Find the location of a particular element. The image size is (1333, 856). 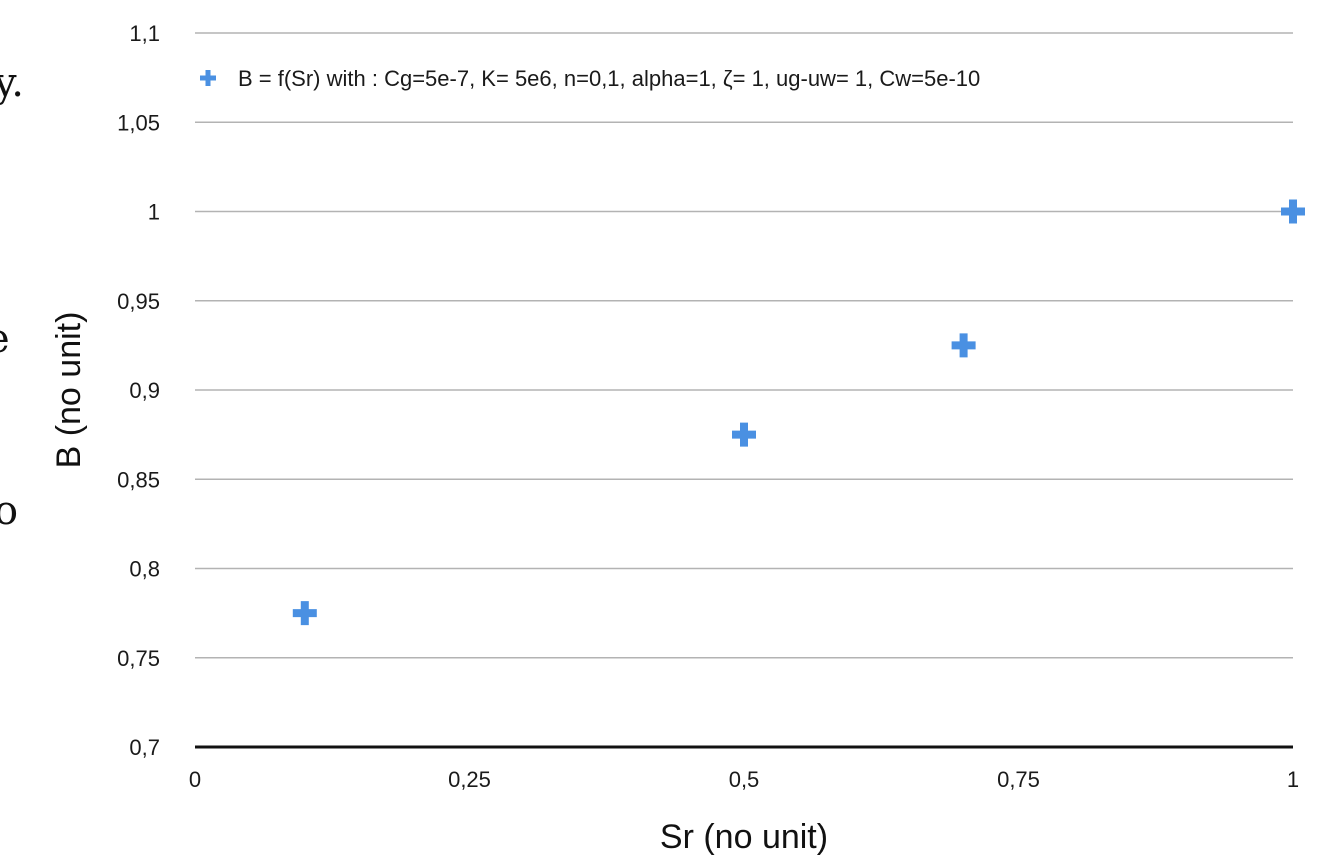

edge-text-top: y. is located at coordinates (12, 83).